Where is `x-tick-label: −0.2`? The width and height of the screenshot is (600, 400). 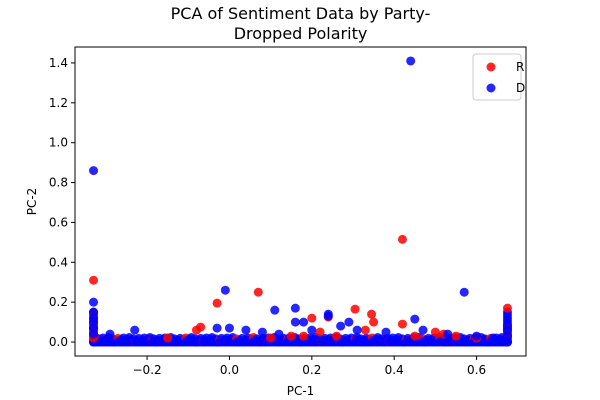 x-tick-label: −0.2 is located at coordinates (147, 370).